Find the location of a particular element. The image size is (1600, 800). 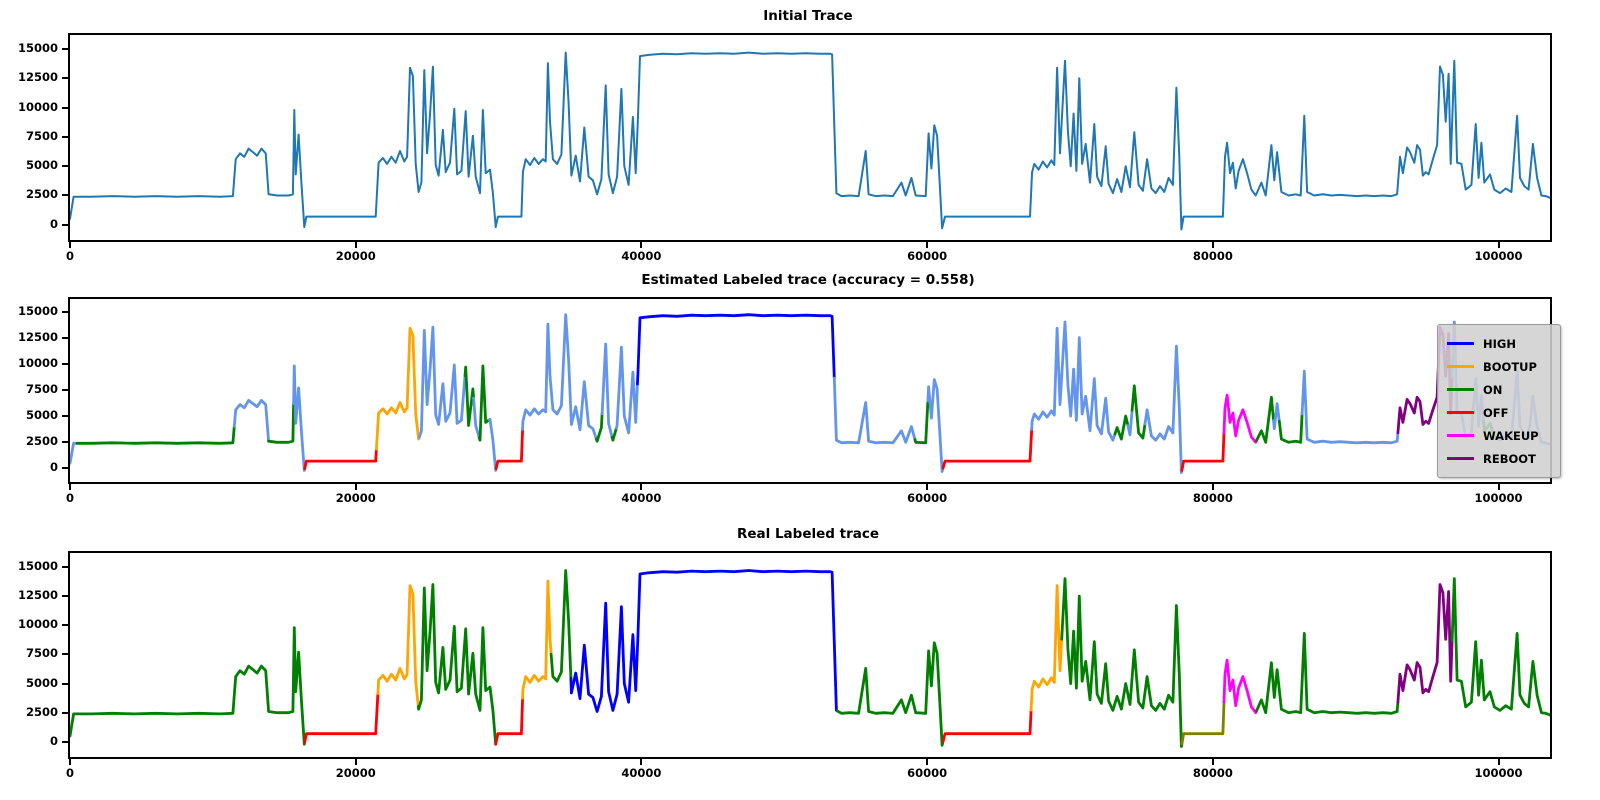

trace-segment-reboot is located at coordinates (1425, 643).